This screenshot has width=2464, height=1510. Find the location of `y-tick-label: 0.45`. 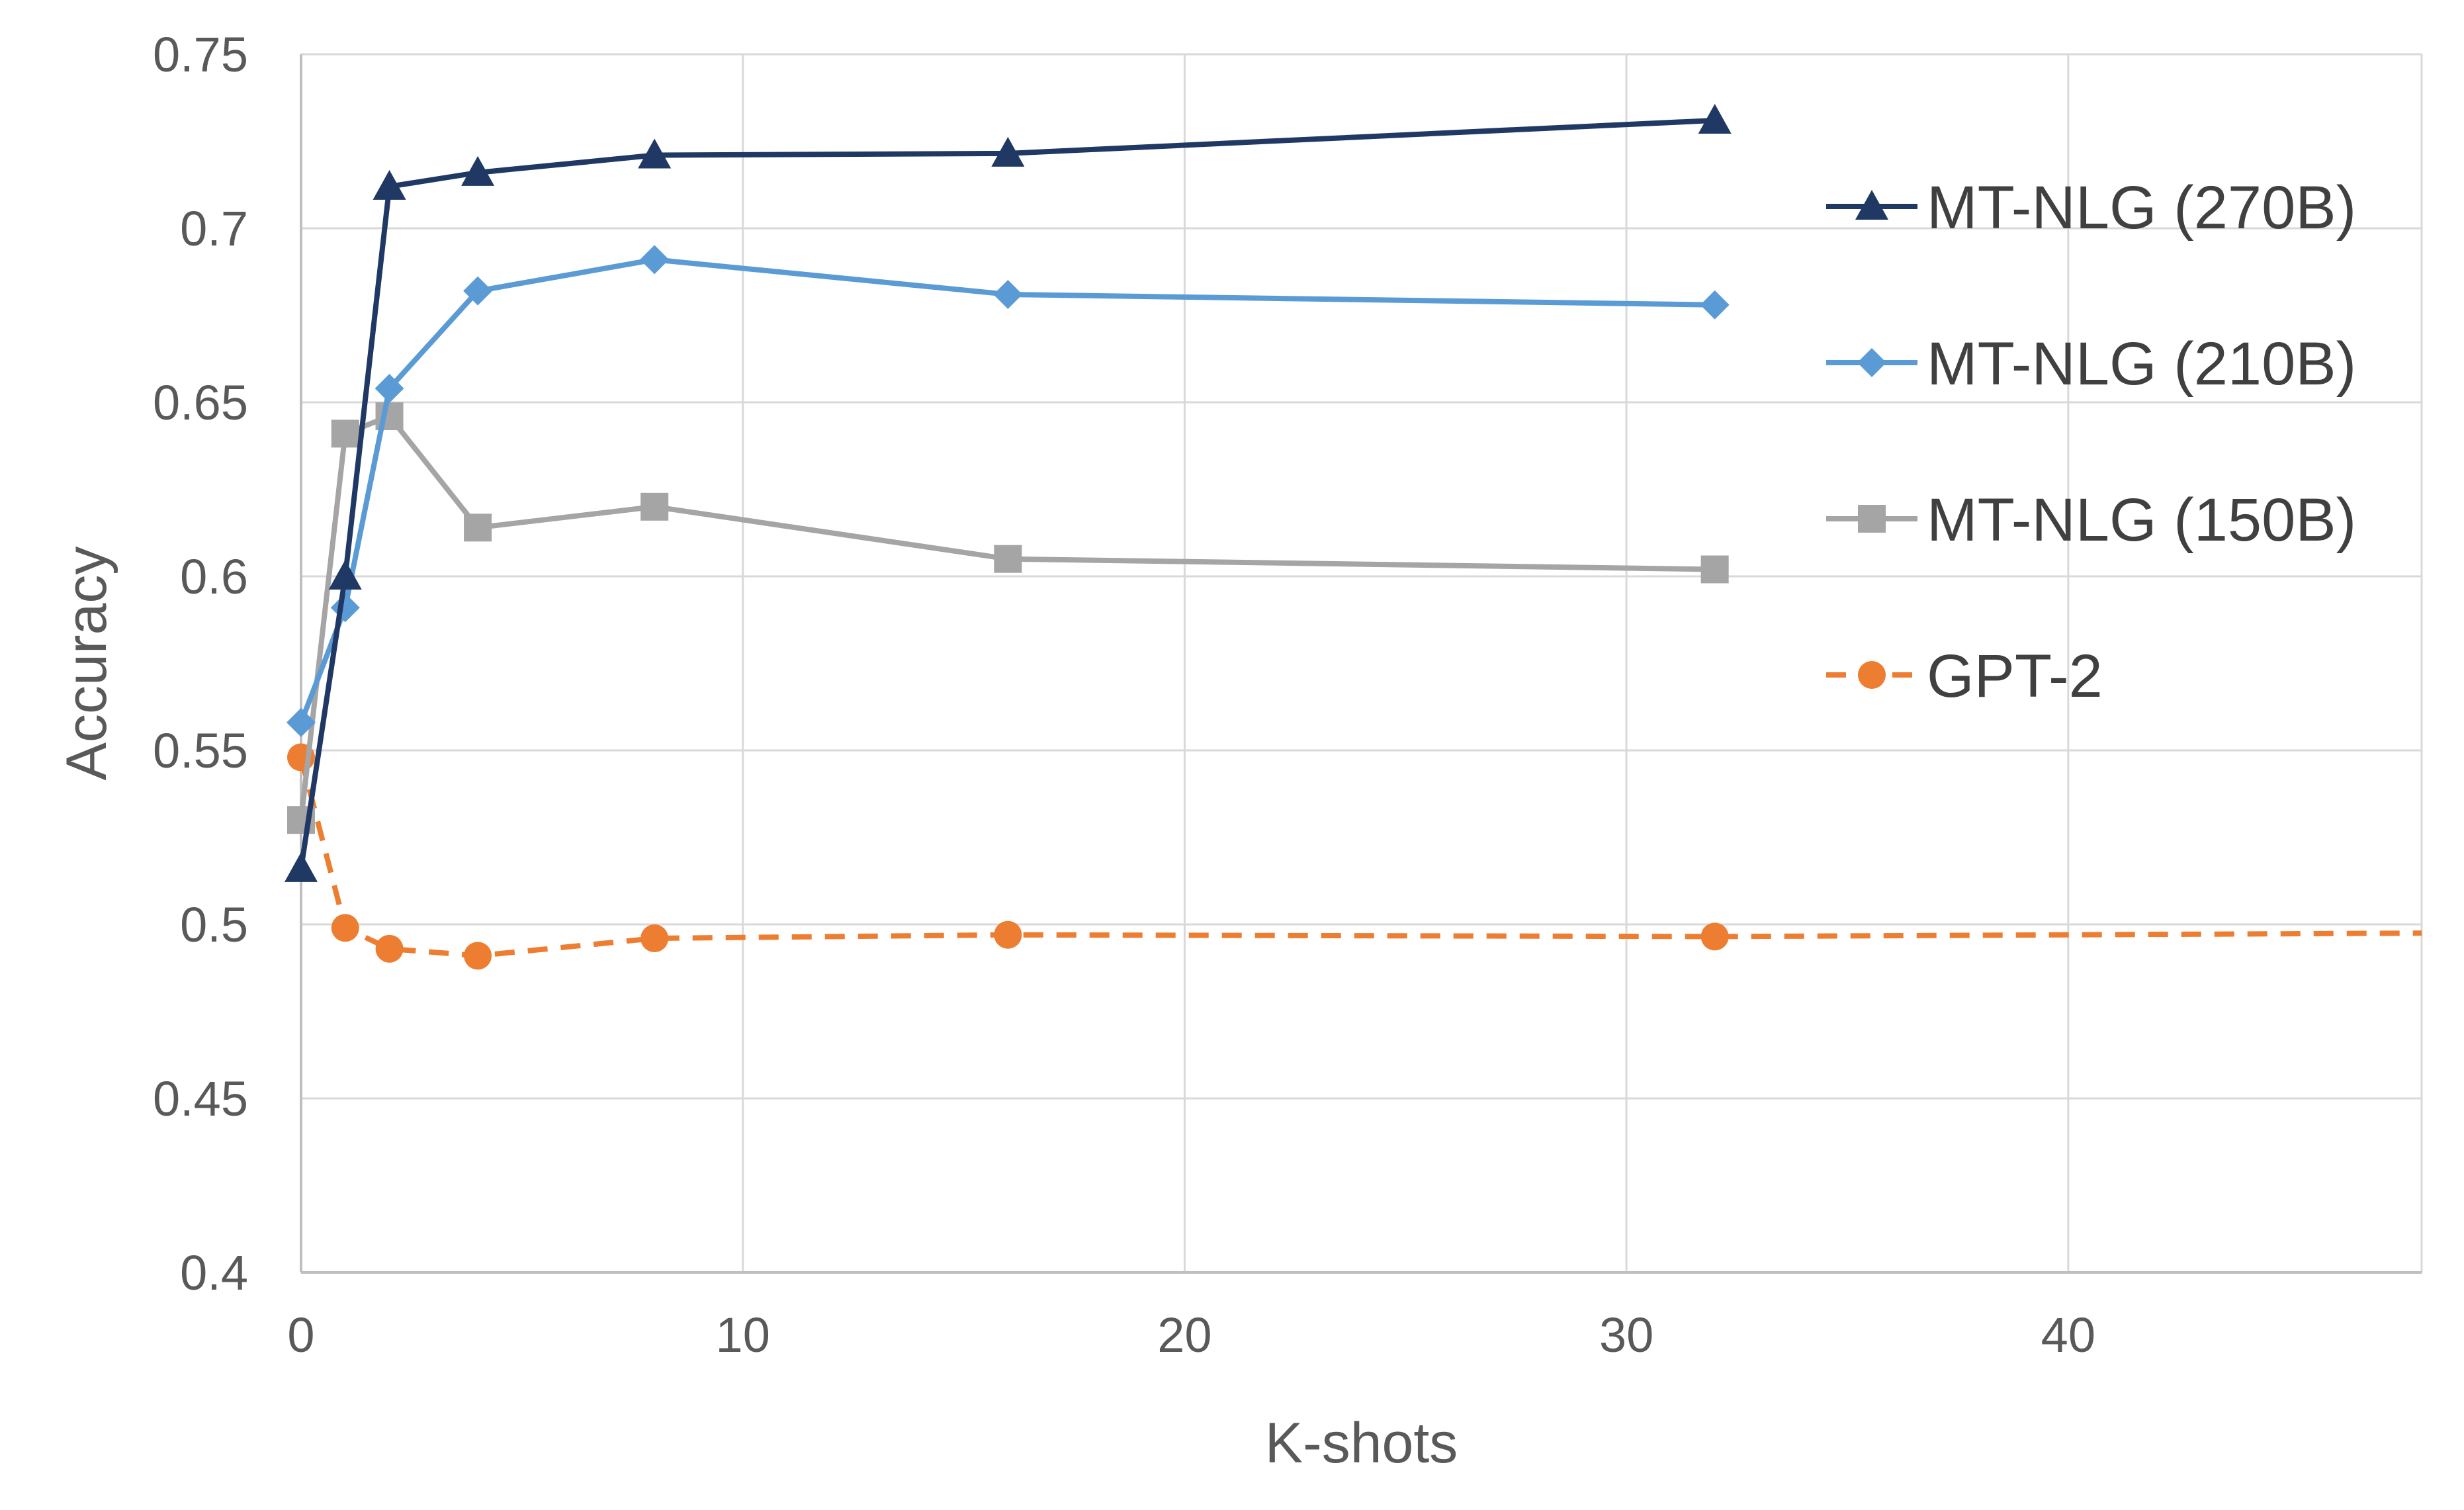

y-tick-label: 0.45 is located at coordinates (200, 1098).